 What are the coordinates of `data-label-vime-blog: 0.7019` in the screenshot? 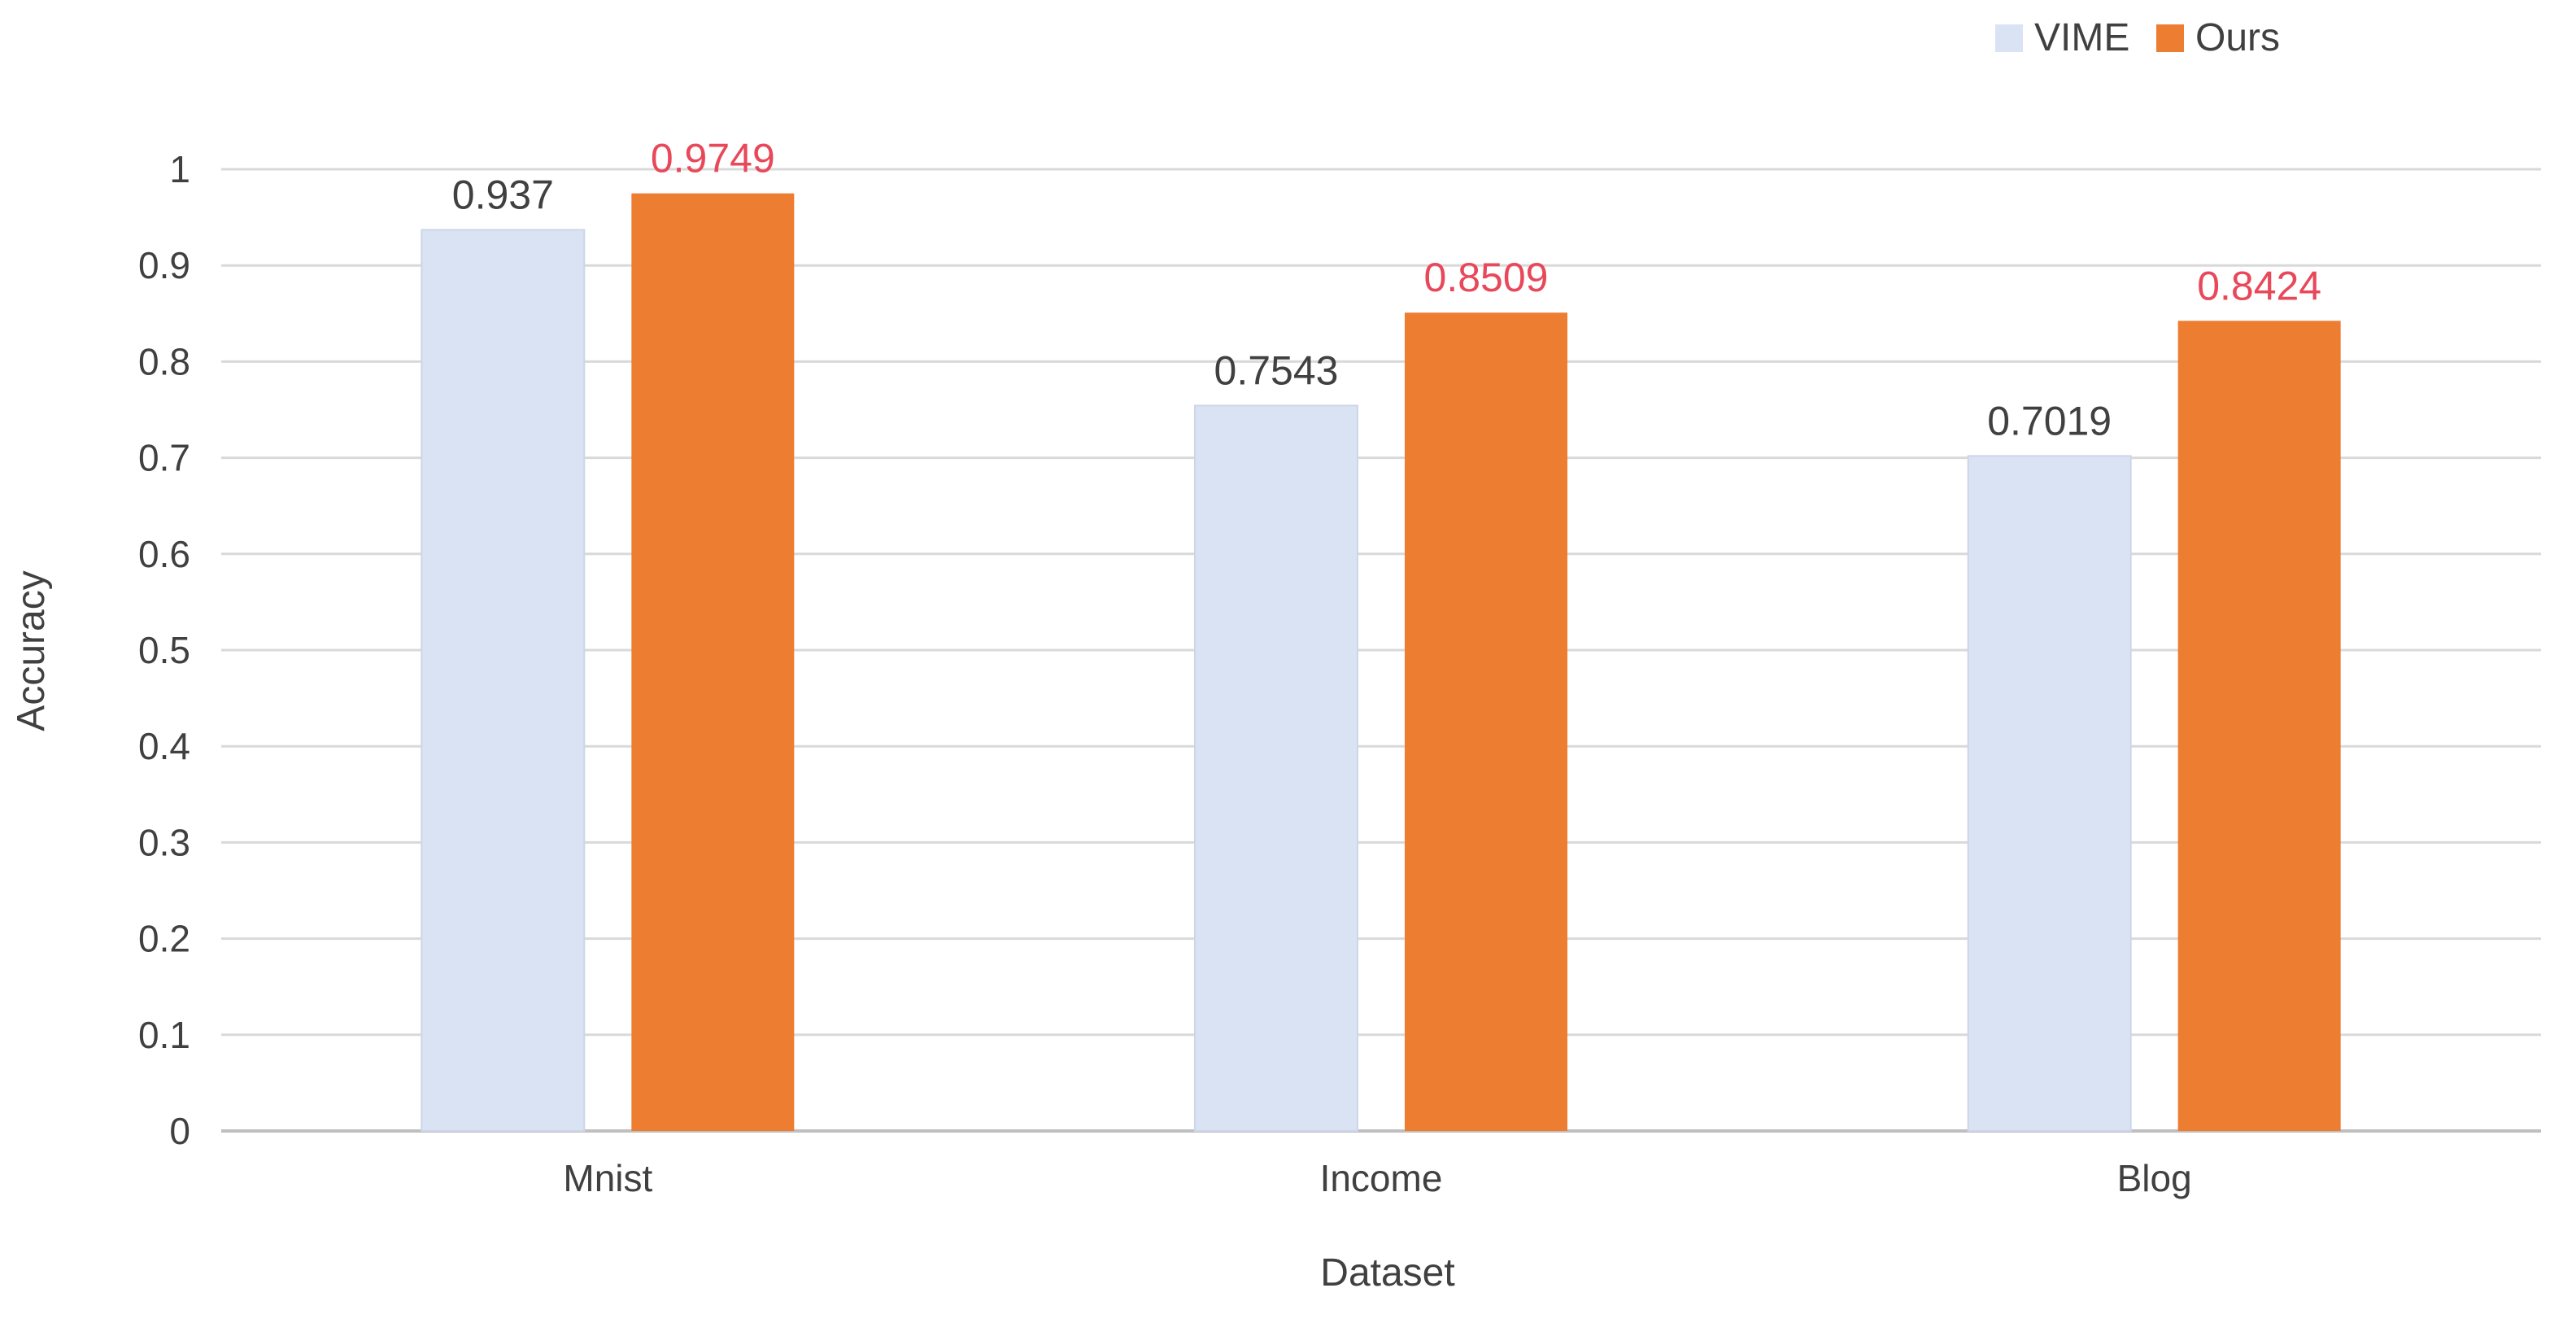 It's located at (2049, 420).